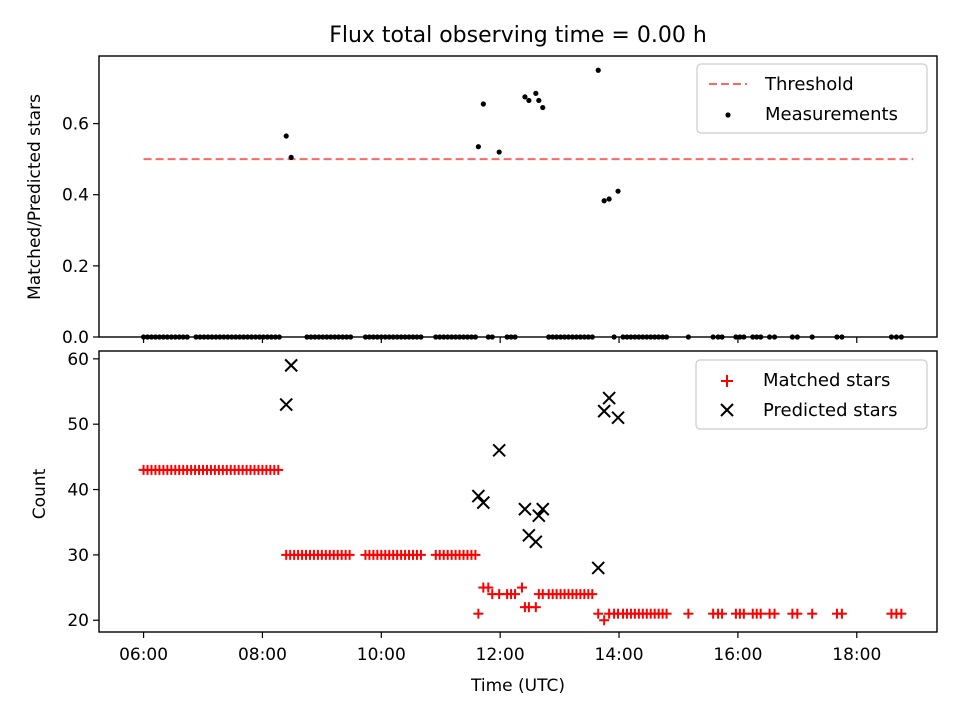 The width and height of the screenshot is (960, 720). I want to click on bottom-legend-box, so click(811, 394).